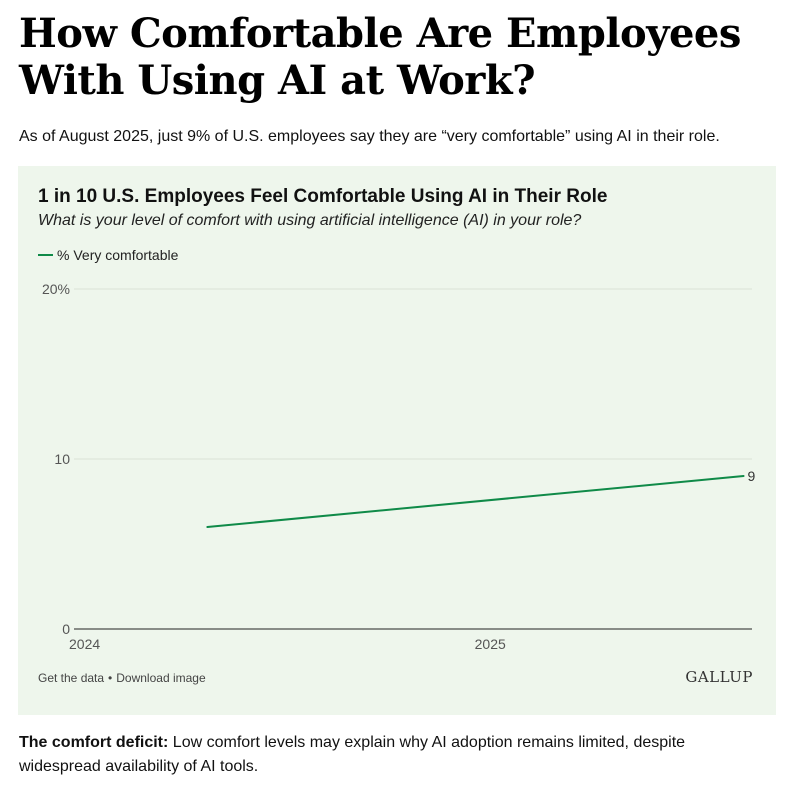 The width and height of the screenshot is (787, 785). Describe the element at coordinates (490, 644) in the screenshot. I see `x-tick-label: 2025` at that location.